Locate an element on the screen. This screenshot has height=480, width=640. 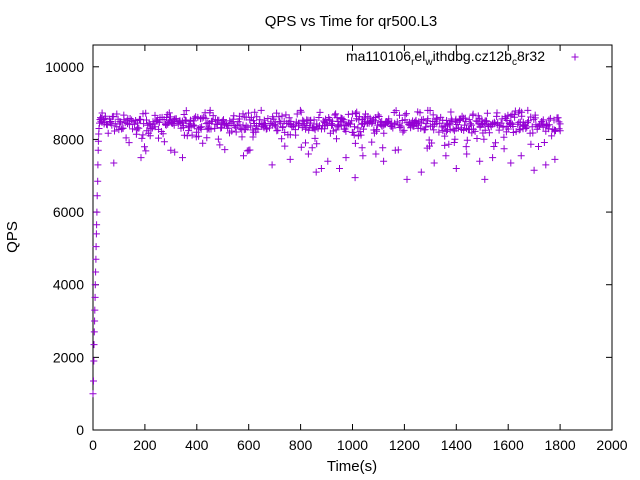
x-tick-label: 0 is located at coordinates (93, 445).